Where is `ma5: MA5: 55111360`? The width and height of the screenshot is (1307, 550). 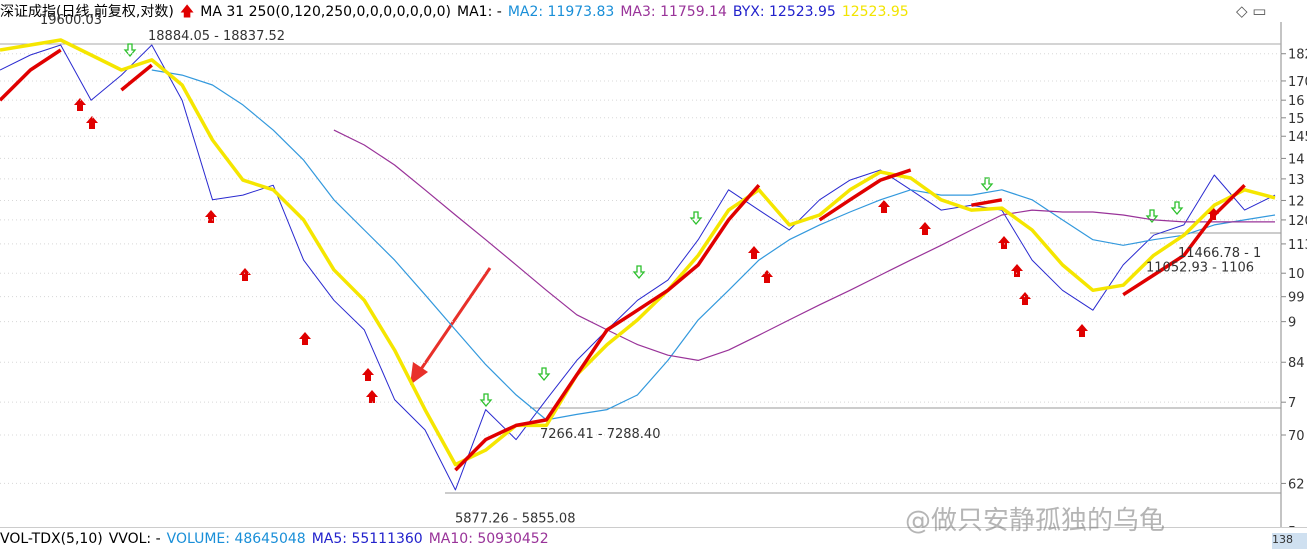
ma5: MA5: 55111360 is located at coordinates (367, 539).